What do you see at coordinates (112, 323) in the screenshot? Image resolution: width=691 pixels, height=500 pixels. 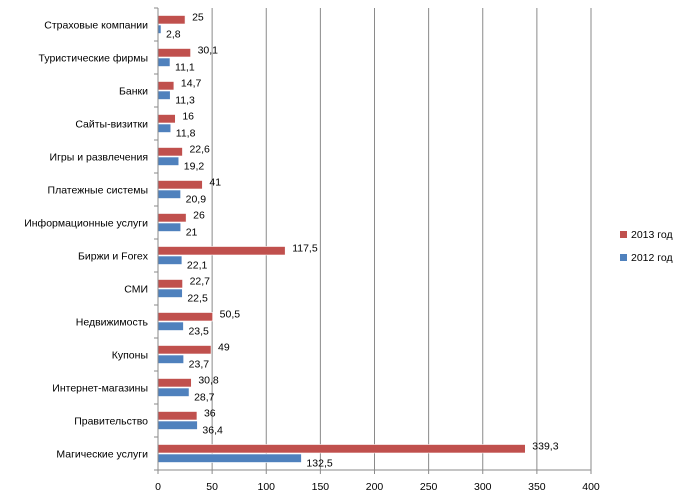 I see `category-label: Недвижимость` at bounding box center [112, 323].